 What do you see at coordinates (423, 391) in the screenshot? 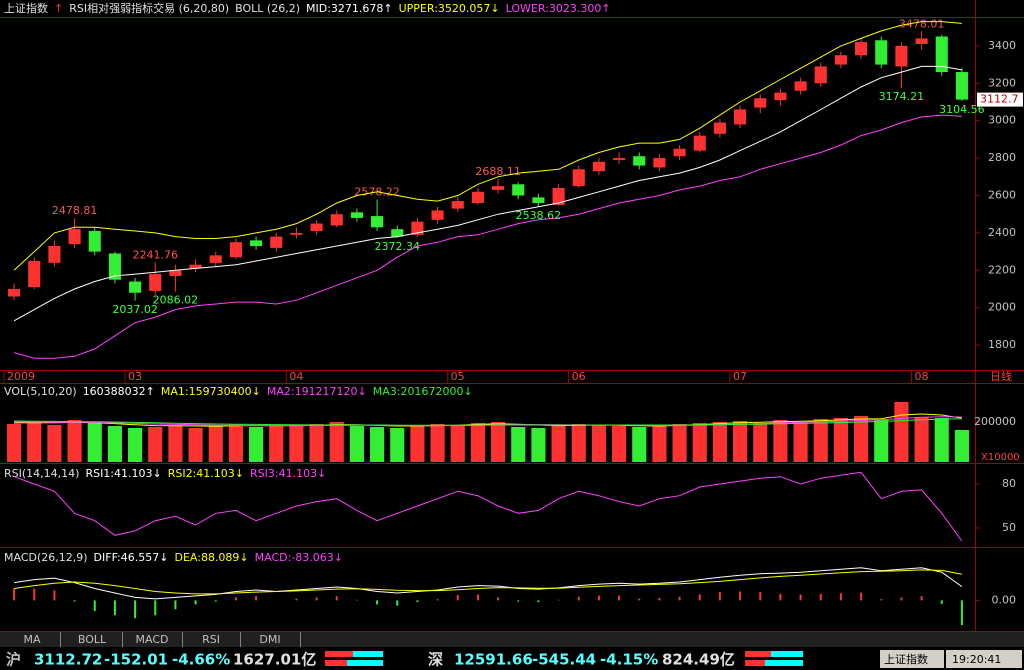
I see `header-label: MA3:201672000↓` at bounding box center [423, 391].